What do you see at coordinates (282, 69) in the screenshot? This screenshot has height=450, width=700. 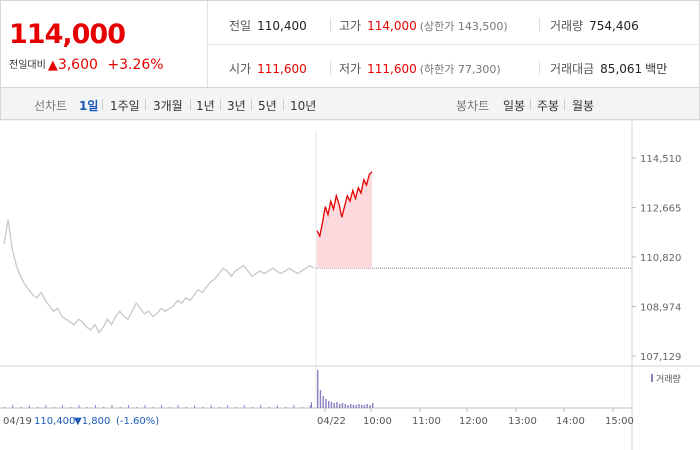 I see `open-value: 111,600` at bounding box center [282, 69].